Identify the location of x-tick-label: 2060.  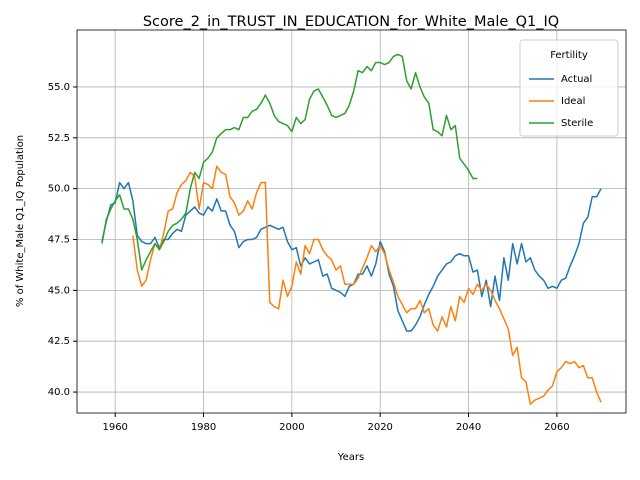
(556, 427).